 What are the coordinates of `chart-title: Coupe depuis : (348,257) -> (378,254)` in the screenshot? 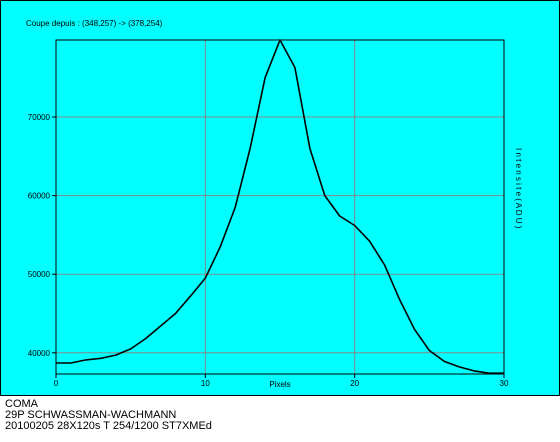 It's located at (94, 23).